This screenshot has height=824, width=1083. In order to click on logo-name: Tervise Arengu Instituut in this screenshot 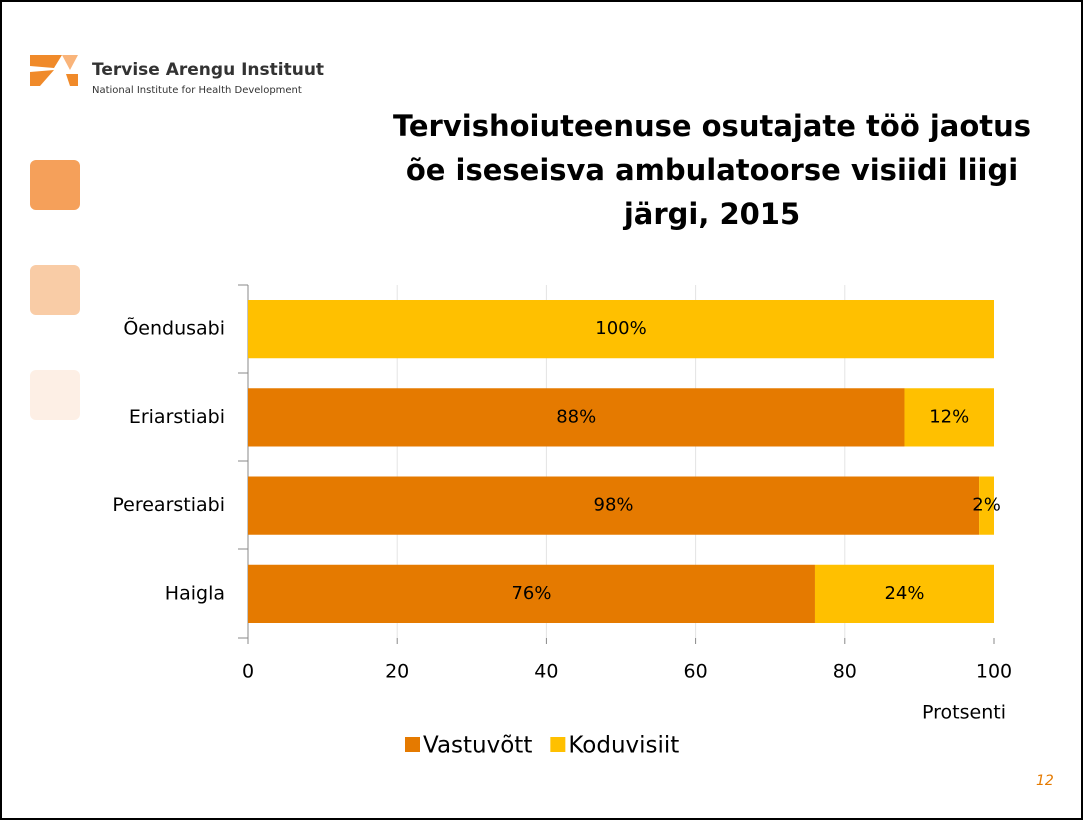, I will do `click(208, 70)`.